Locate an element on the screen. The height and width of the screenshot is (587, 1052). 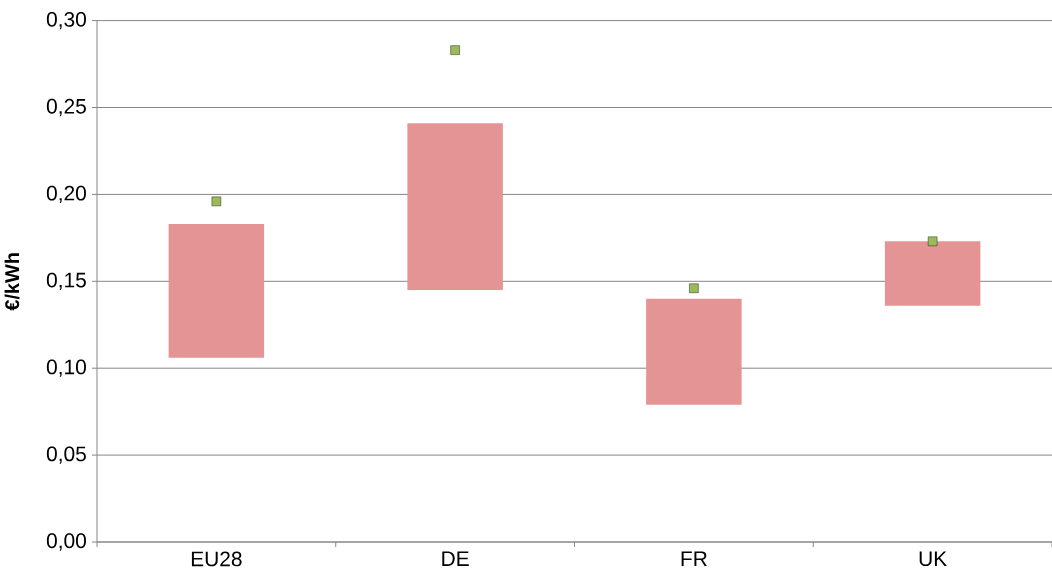
x-tick-label: DE is located at coordinates (455, 558).